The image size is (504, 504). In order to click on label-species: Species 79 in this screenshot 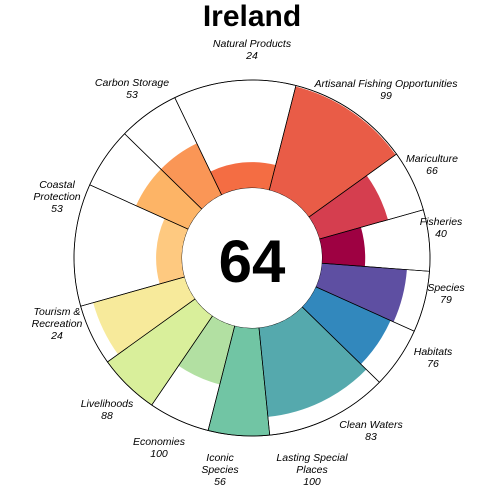, I will do `click(446, 294)`.